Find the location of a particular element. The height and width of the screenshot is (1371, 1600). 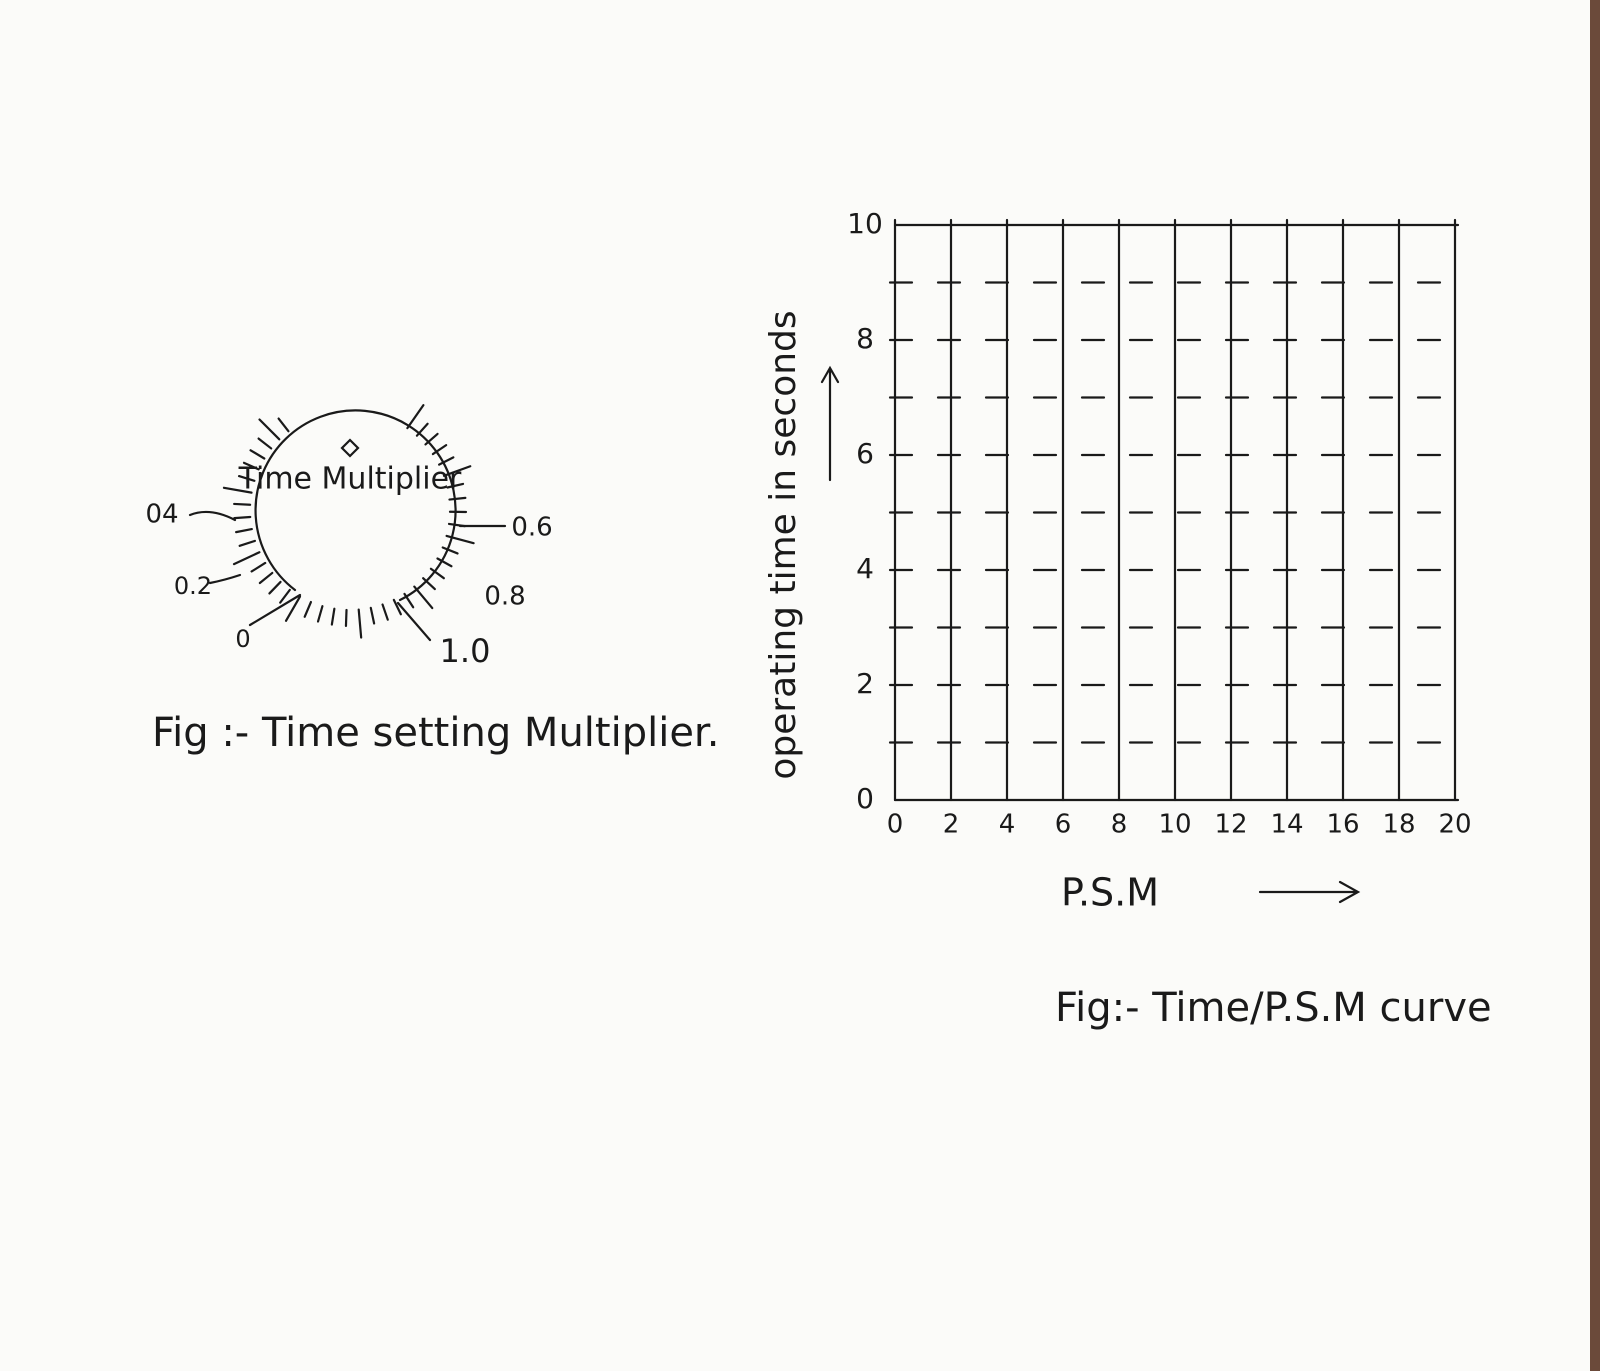

dial-label: 0 is located at coordinates (242, 639).